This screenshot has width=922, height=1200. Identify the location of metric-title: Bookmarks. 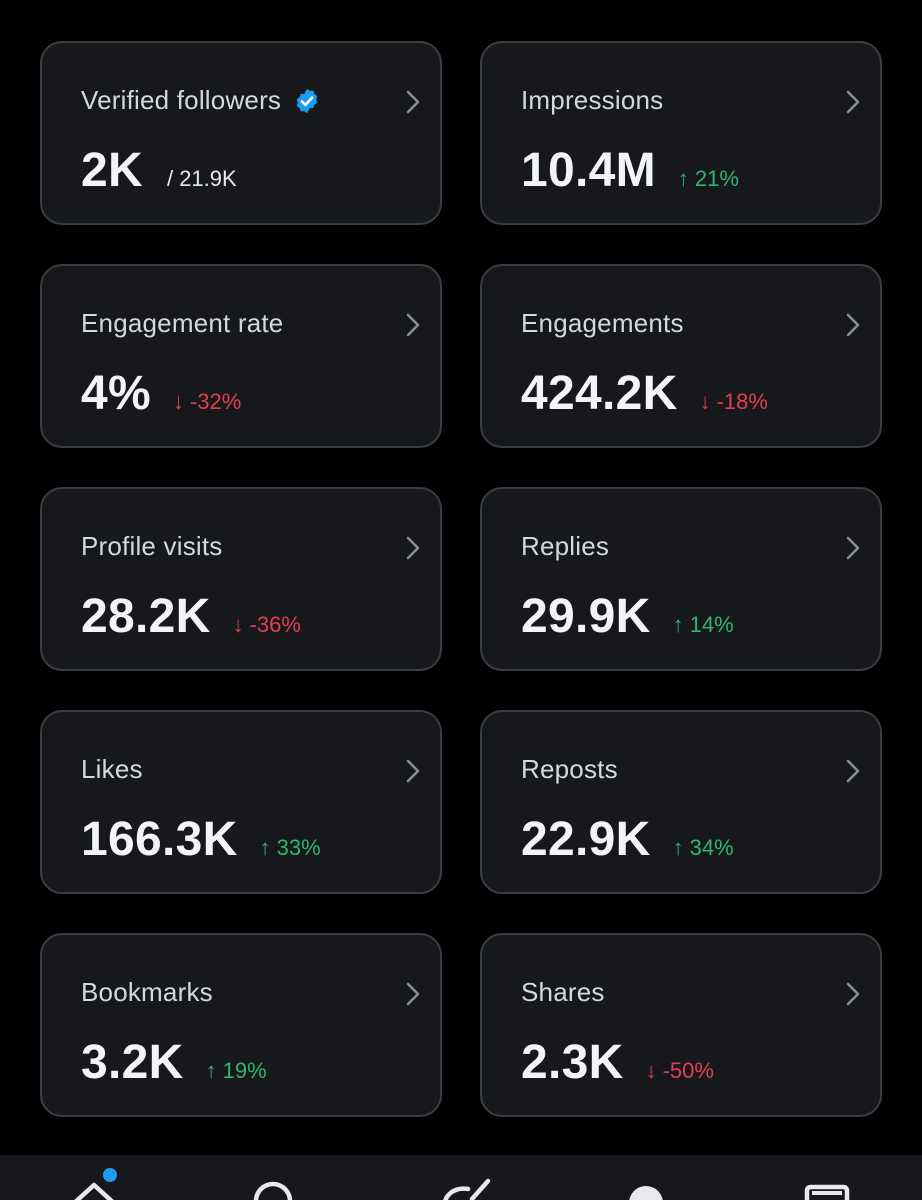
(147, 992).